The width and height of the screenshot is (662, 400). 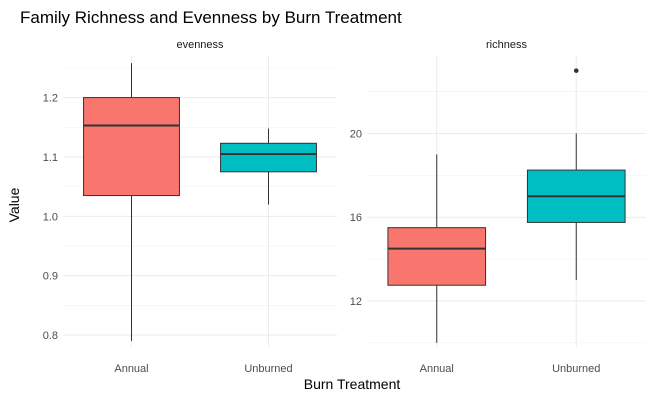 What do you see at coordinates (14, 204) in the screenshot?
I see `y-axis-title: Value` at bounding box center [14, 204].